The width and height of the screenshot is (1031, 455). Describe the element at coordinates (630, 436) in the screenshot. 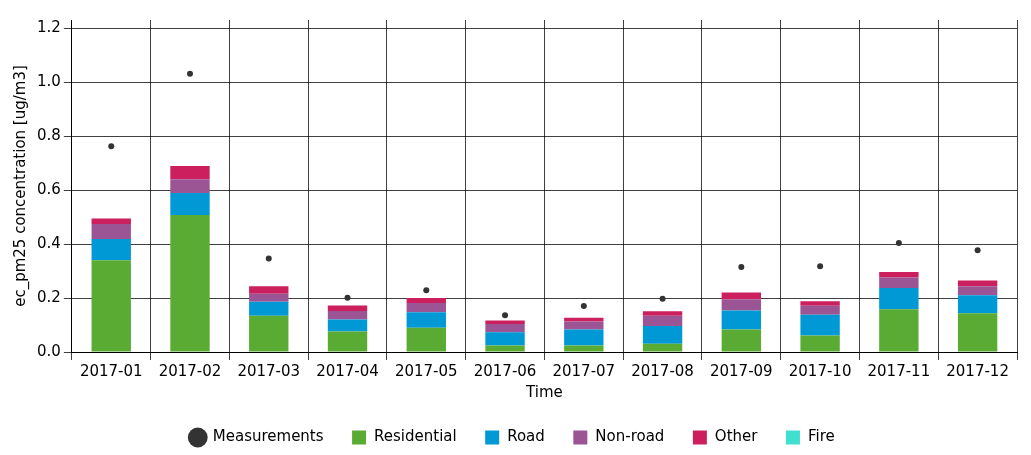

I see `legend-label: Non-road` at that location.